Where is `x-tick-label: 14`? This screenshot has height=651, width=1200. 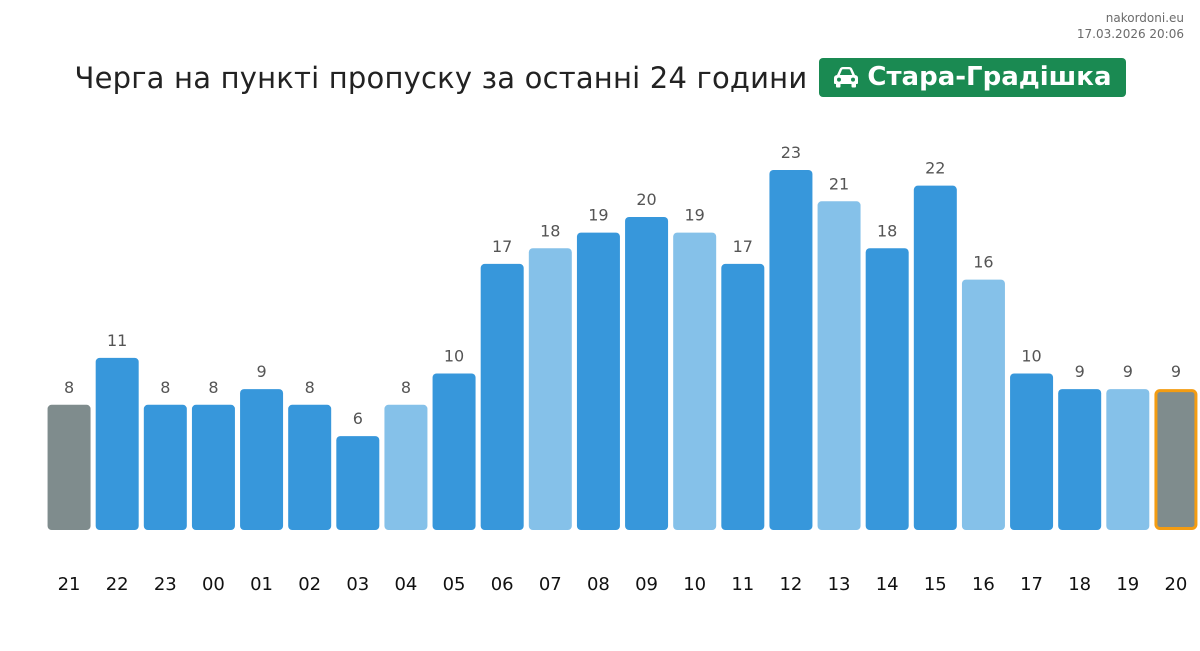
x-tick-label: 14 is located at coordinates (887, 584).